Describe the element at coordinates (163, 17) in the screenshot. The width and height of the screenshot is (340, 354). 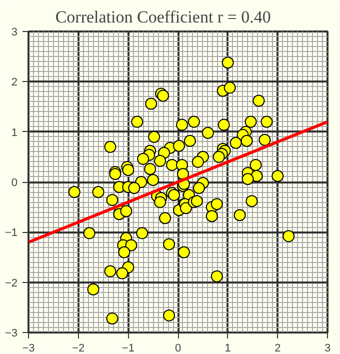
I see `chart-title: Correlation Coefficient r = 0.40` at that location.